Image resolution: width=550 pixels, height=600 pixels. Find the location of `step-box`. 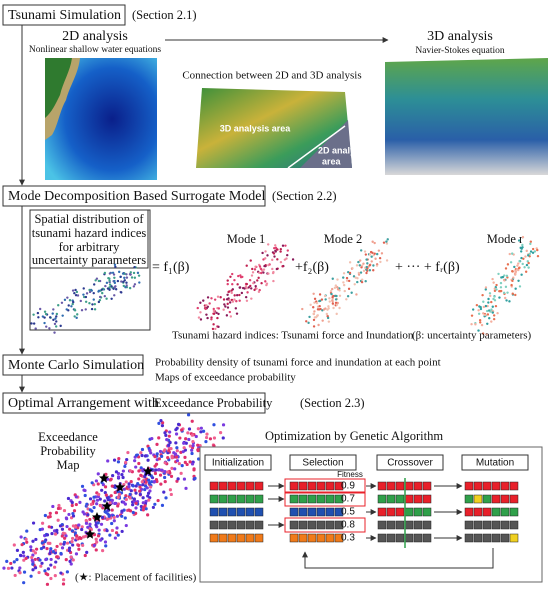

step-box is located at coordinates (64, 15).